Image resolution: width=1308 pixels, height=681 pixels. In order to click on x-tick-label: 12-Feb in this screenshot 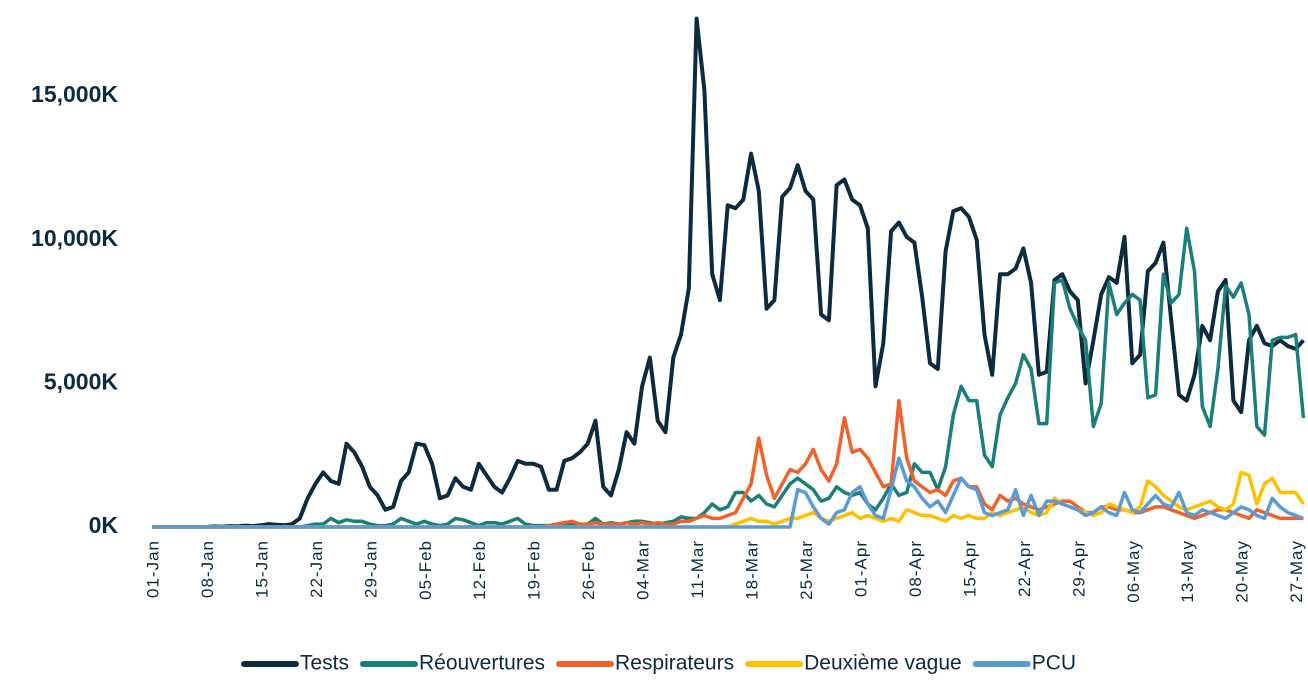, I will do `click(479, 570)`.